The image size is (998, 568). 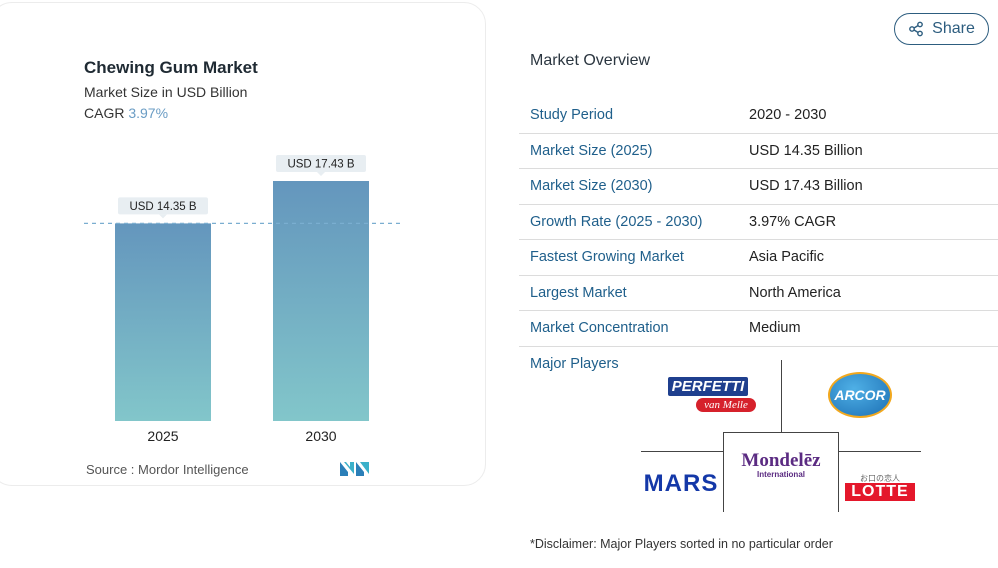 I want to click on mondelez-sub-text: International, so click(x=780, y=474).